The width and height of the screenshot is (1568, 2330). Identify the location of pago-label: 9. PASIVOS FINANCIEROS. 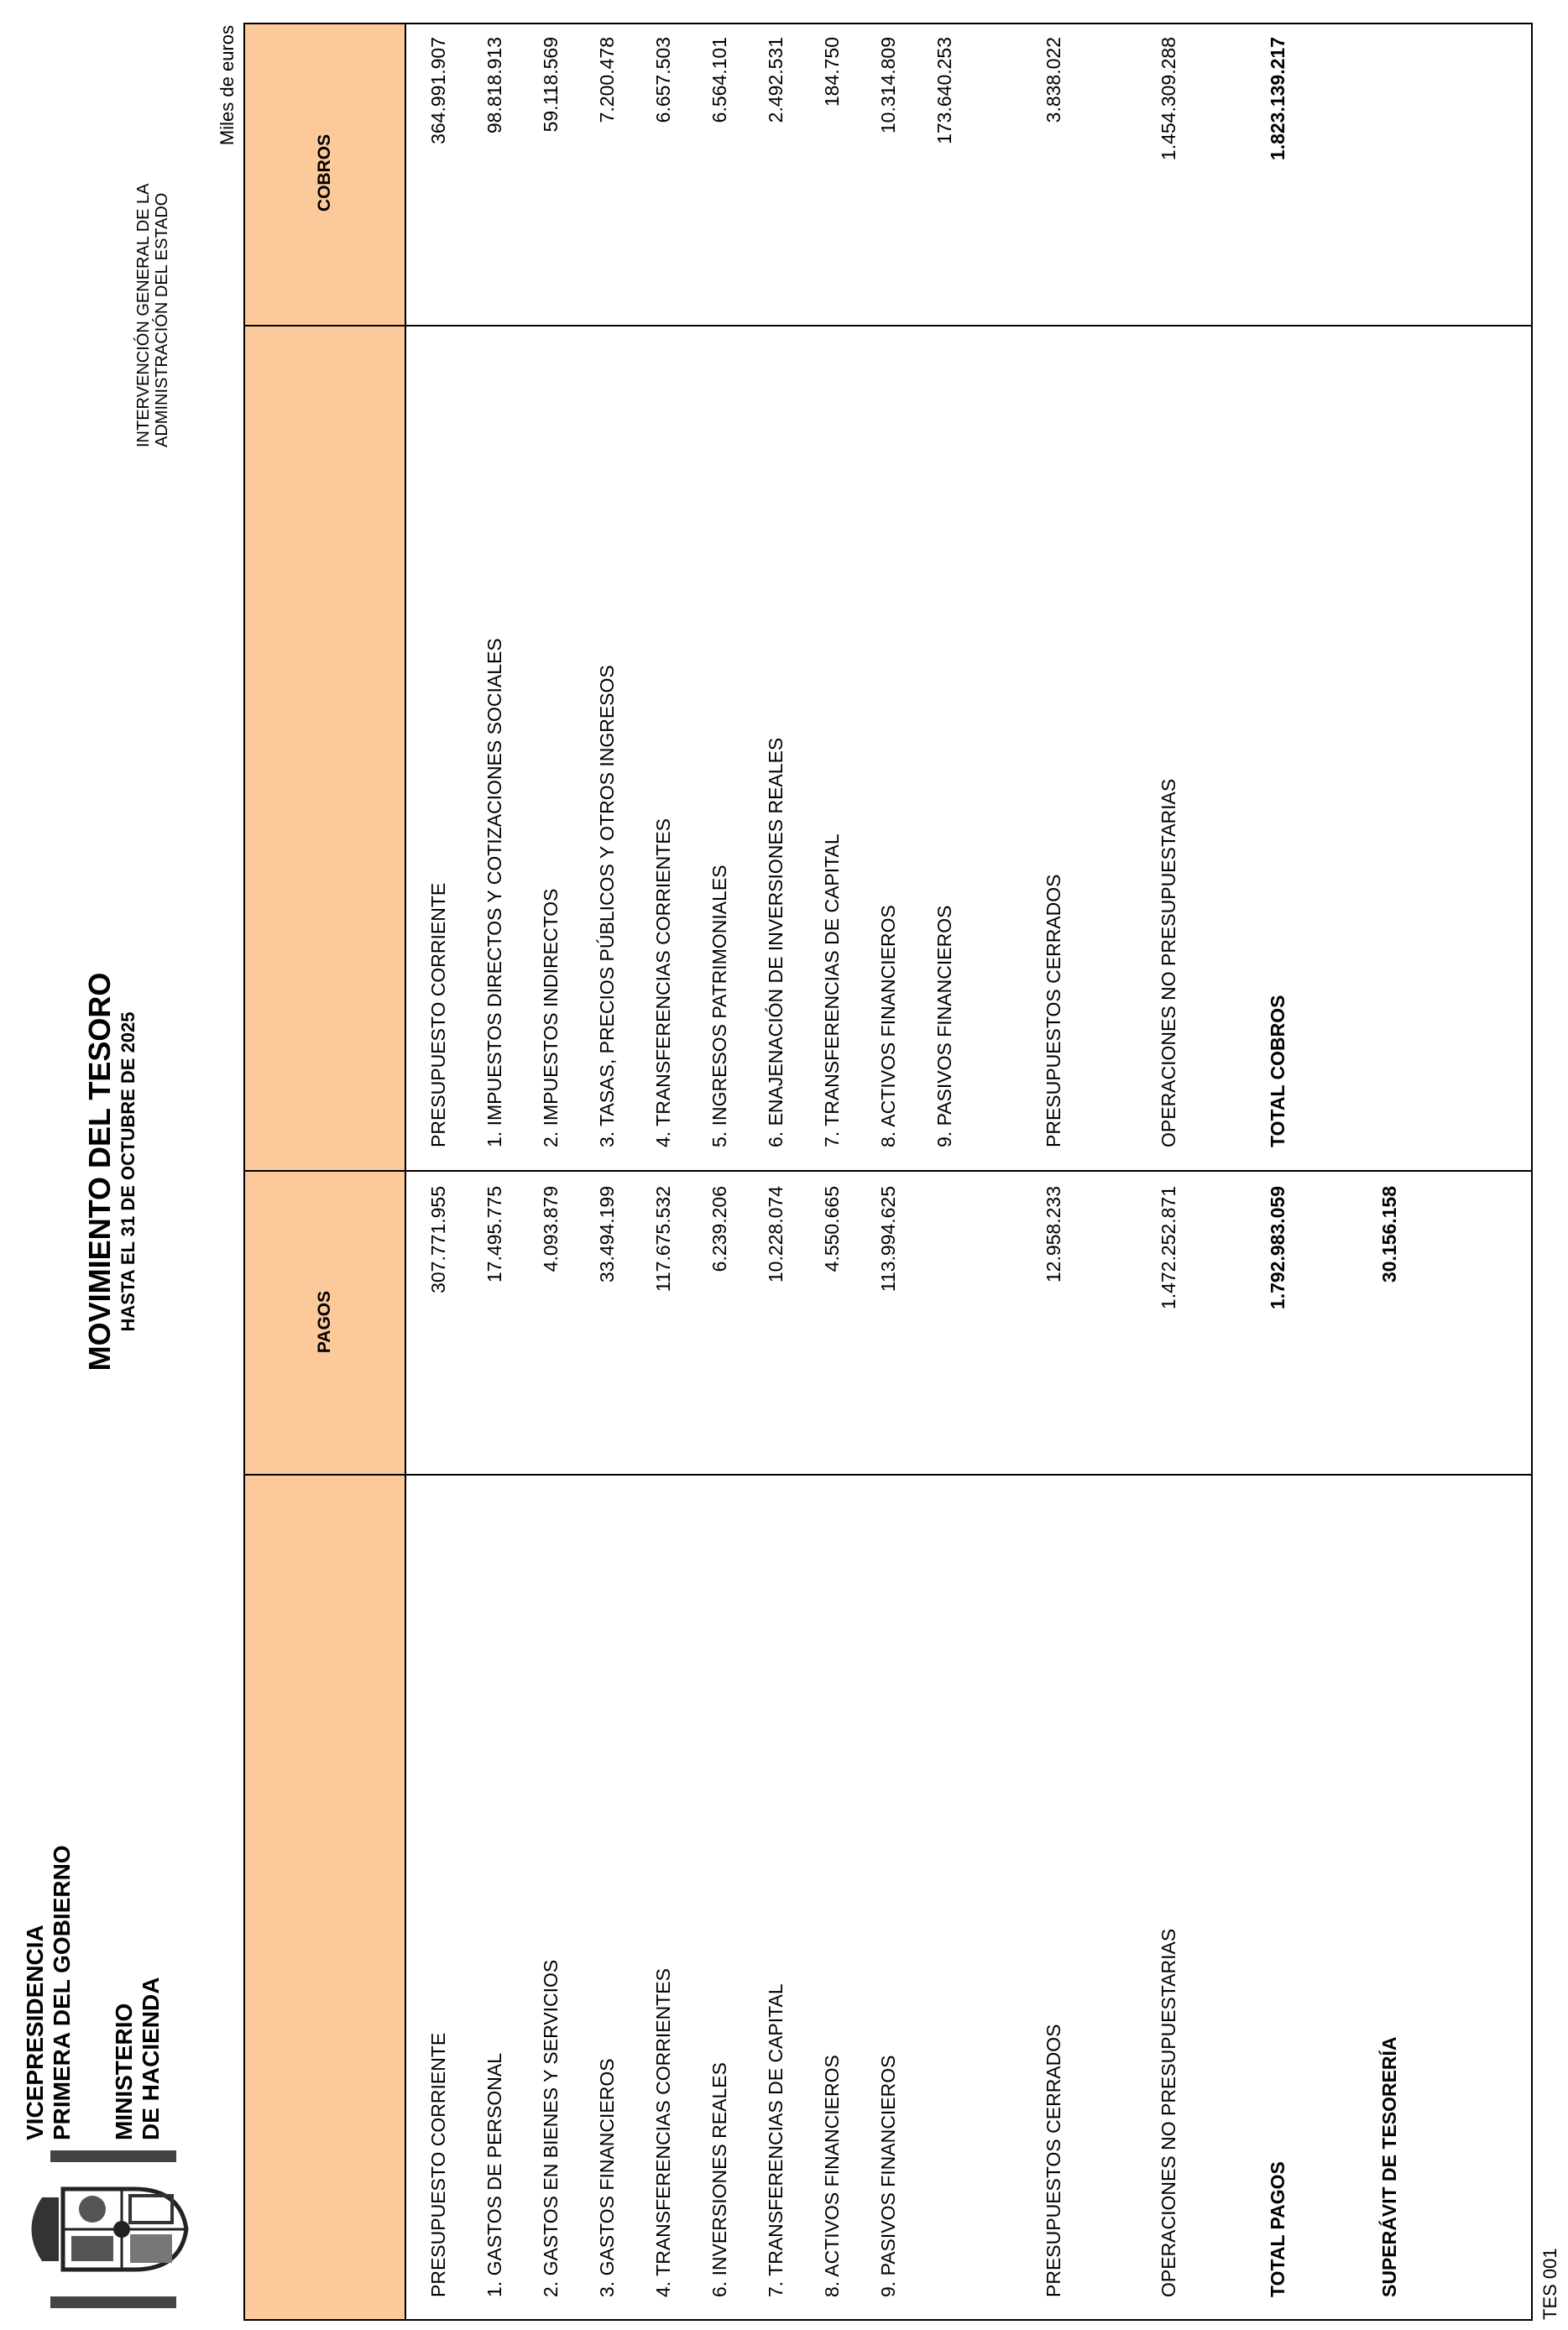
(888, 2176).